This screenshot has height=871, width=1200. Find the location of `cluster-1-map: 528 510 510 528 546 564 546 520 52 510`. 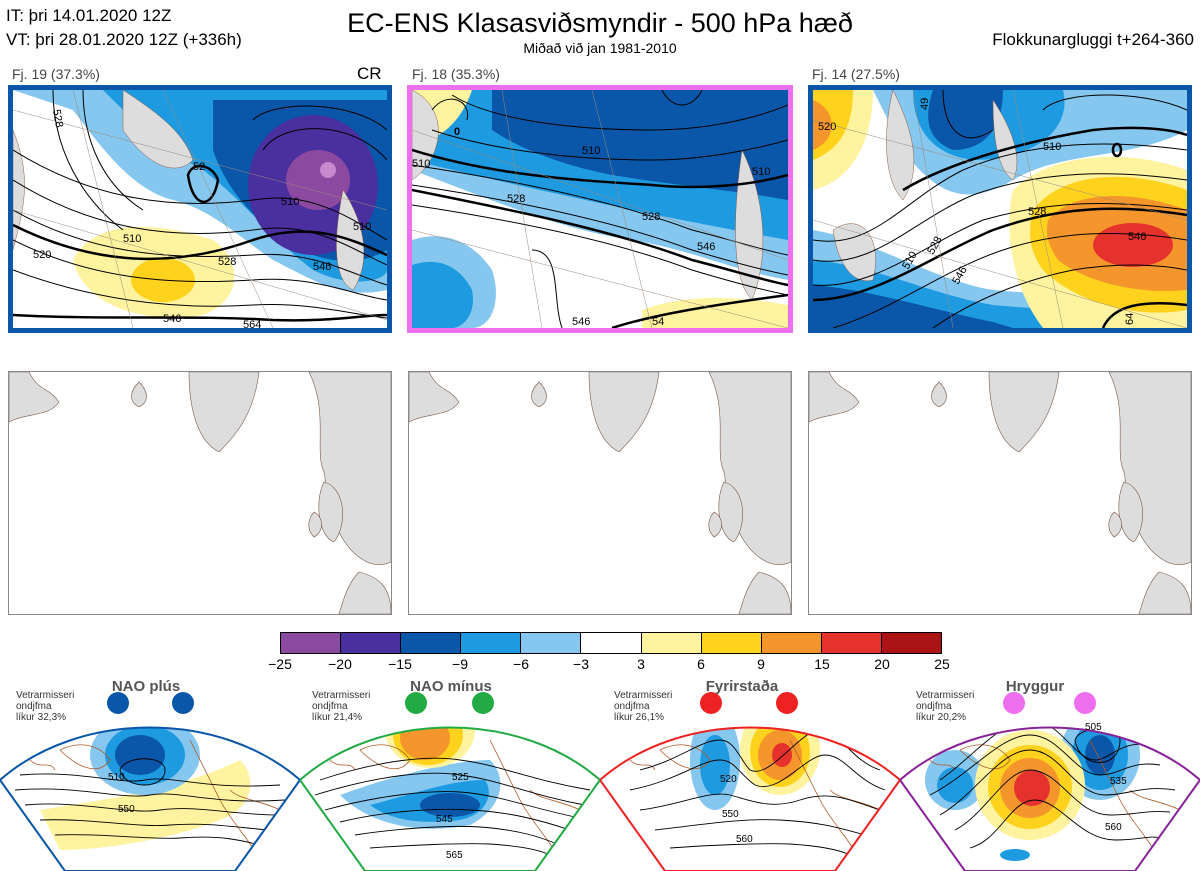

cluster-1-map: 528 510 510 528 546 564 546 520 52 510 is located at coordinates (200, 209).